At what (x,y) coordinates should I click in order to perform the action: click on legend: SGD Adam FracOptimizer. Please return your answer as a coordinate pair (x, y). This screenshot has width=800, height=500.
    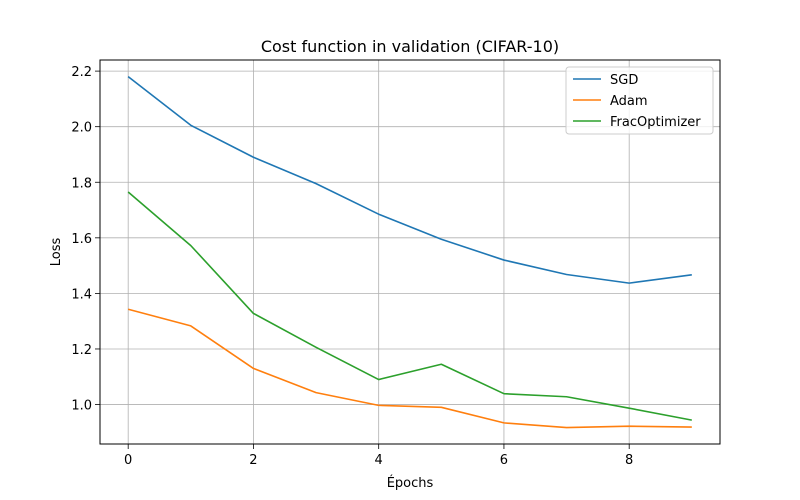
    Looking at the image, I should click on (639, 100).